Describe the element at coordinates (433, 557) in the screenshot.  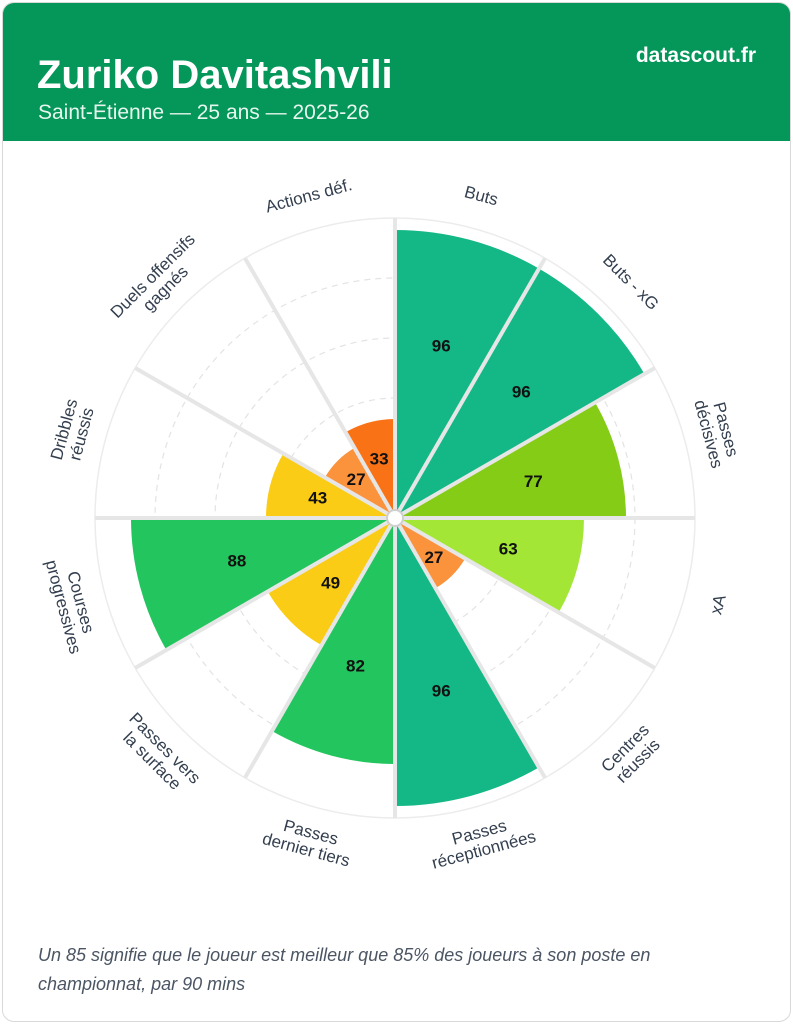
I see `value-label-centres-reussis: 27` at that location.